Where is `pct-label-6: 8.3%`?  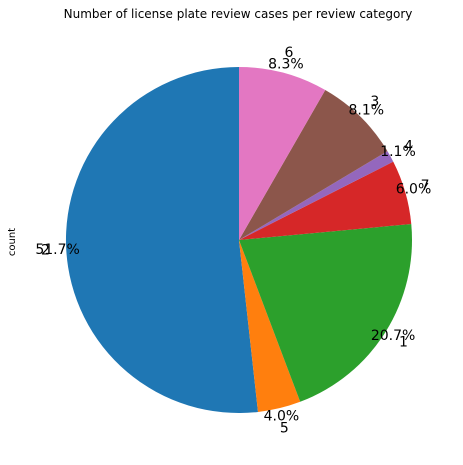
pct-label-6: 8.3% is located at coordinates (286, 65).